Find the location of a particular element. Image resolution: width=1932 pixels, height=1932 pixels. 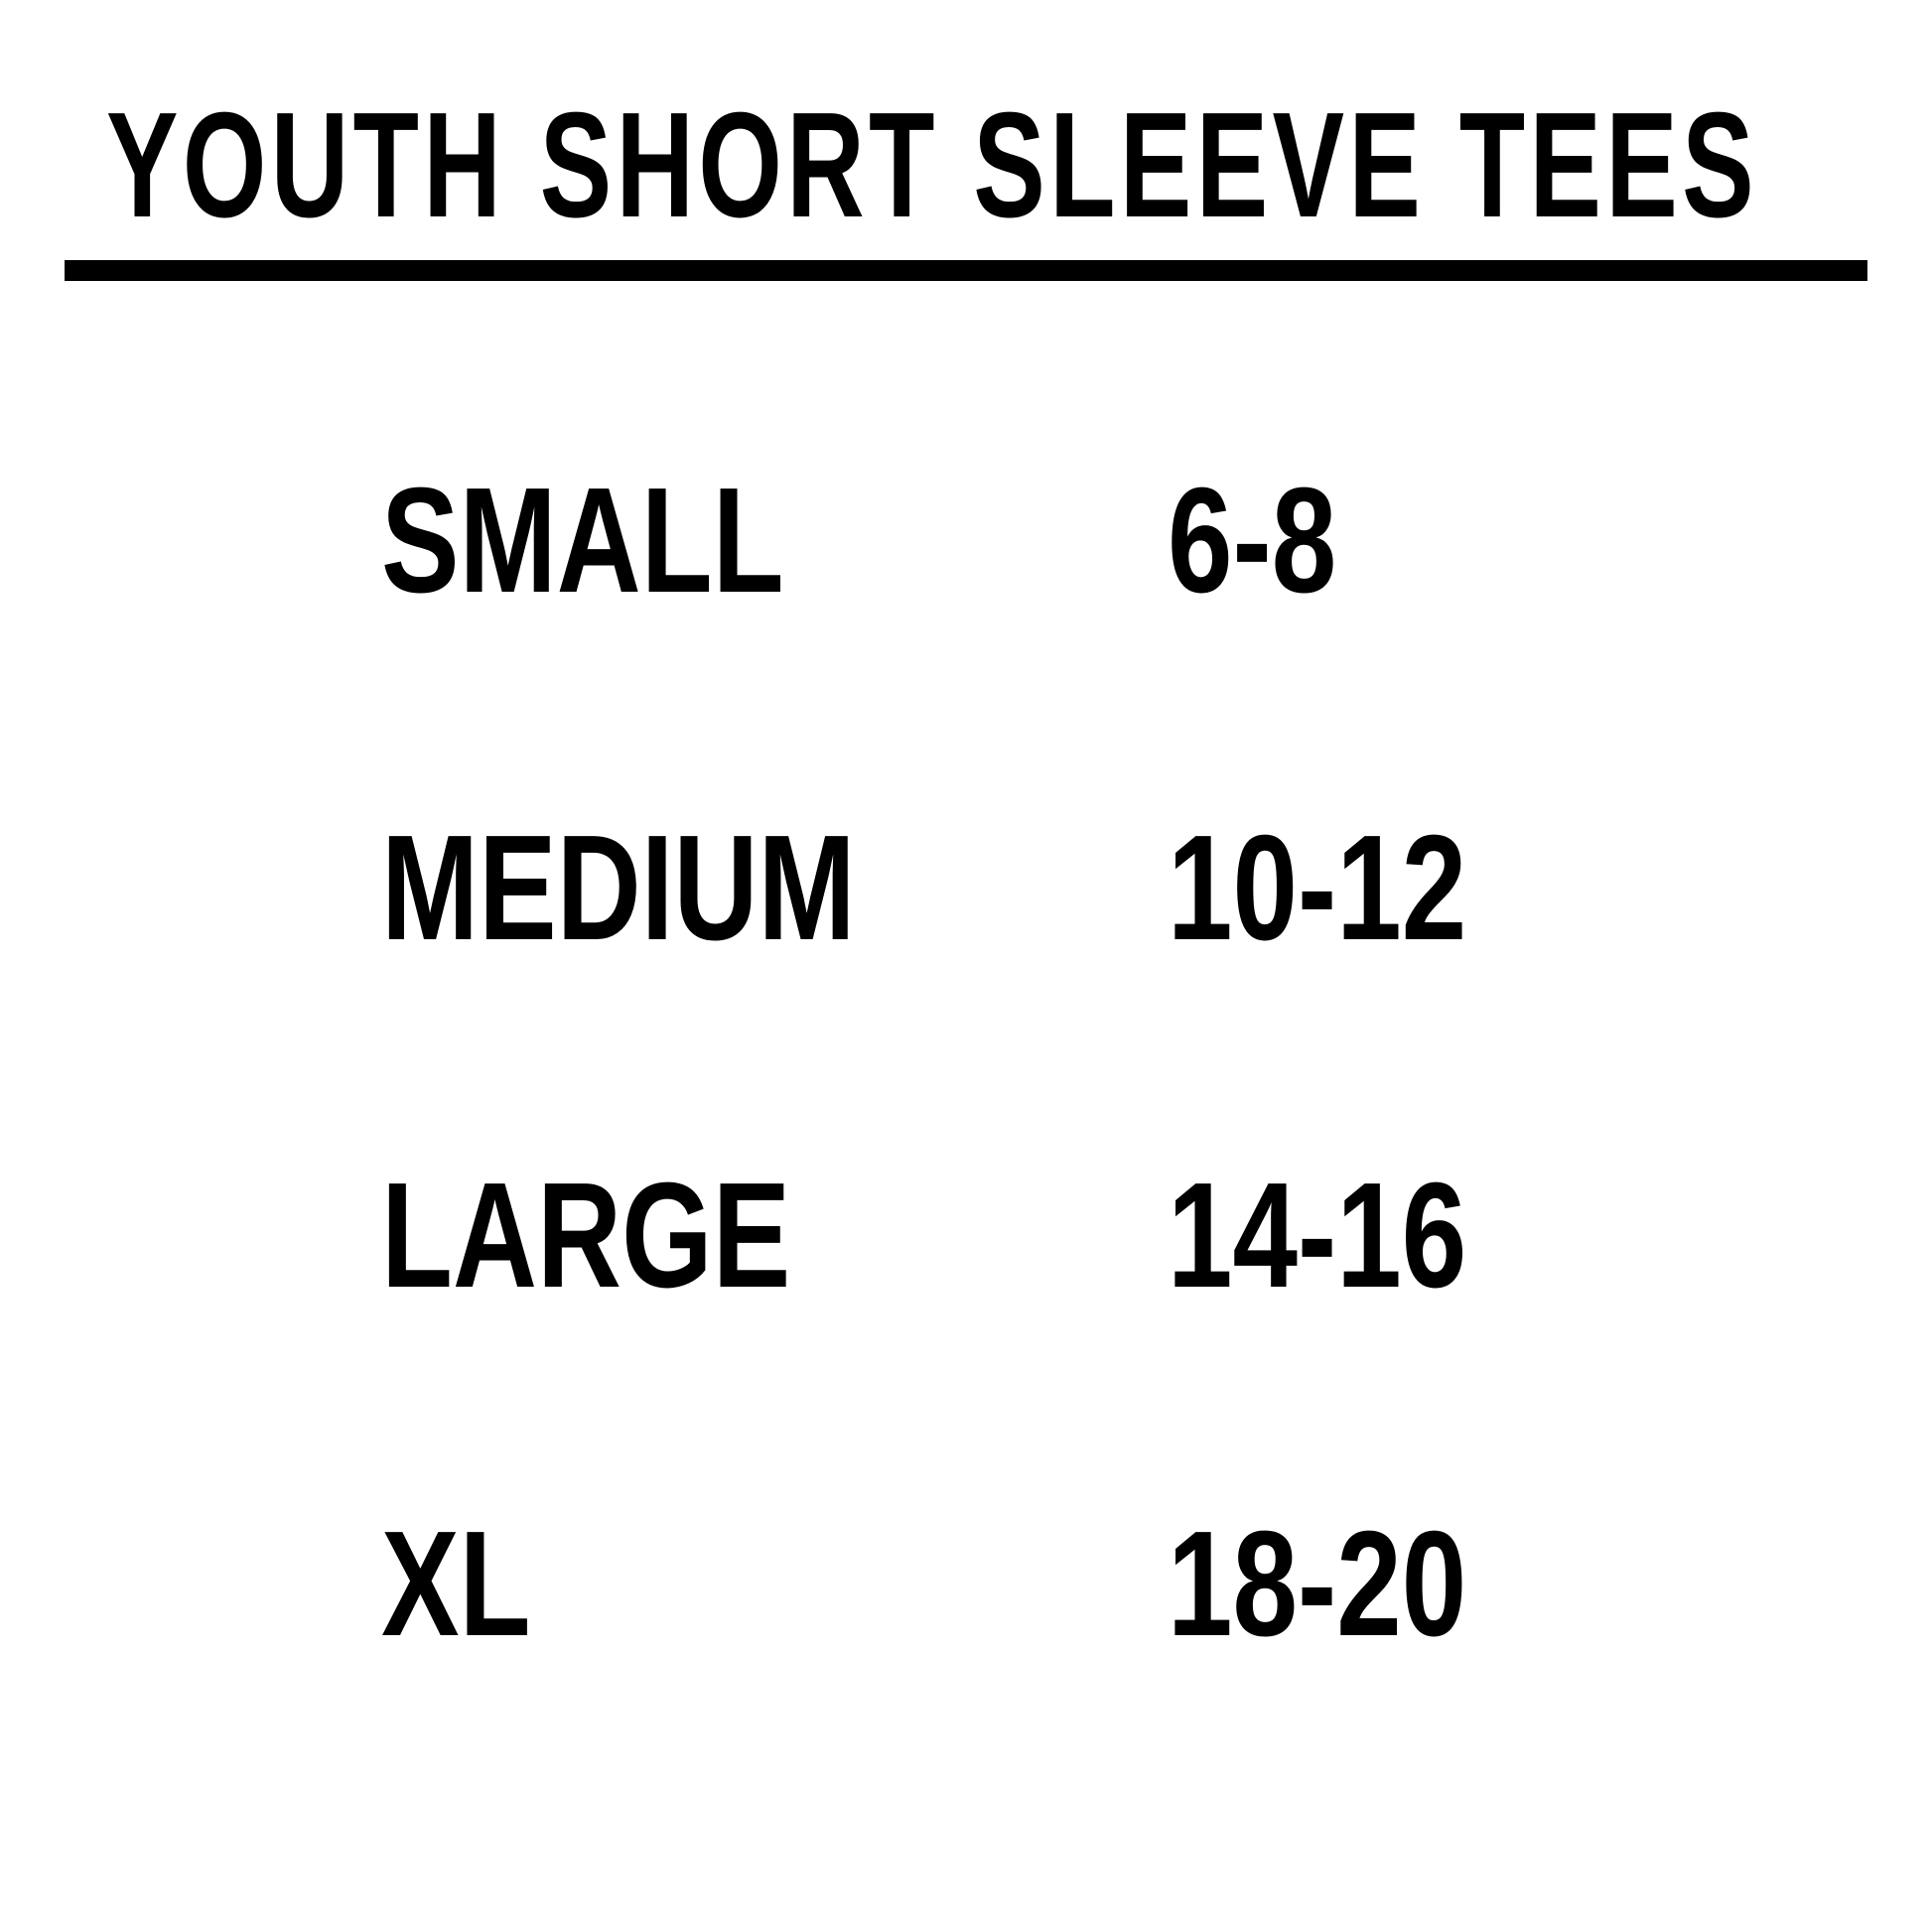

size-range-large: 14-16 is located at coordinates (1318, 1234).